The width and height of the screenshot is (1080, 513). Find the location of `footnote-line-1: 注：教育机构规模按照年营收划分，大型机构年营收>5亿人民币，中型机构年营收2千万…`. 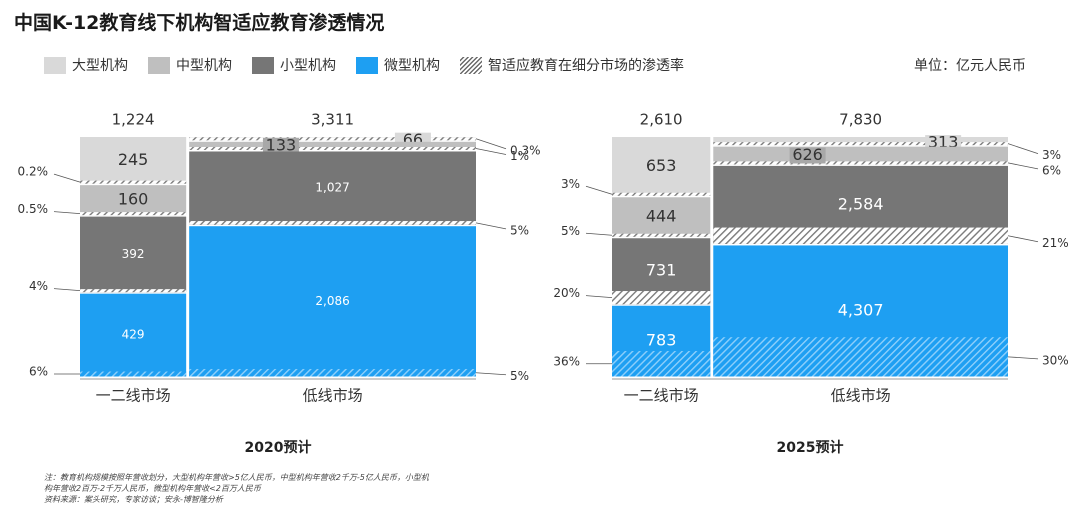

footnote-line-1: 注：教育机构规模按照年营收划分，大型机构年营收>5亿人民币，中型机构年营收2千万… is located at coordinates (236, 477).